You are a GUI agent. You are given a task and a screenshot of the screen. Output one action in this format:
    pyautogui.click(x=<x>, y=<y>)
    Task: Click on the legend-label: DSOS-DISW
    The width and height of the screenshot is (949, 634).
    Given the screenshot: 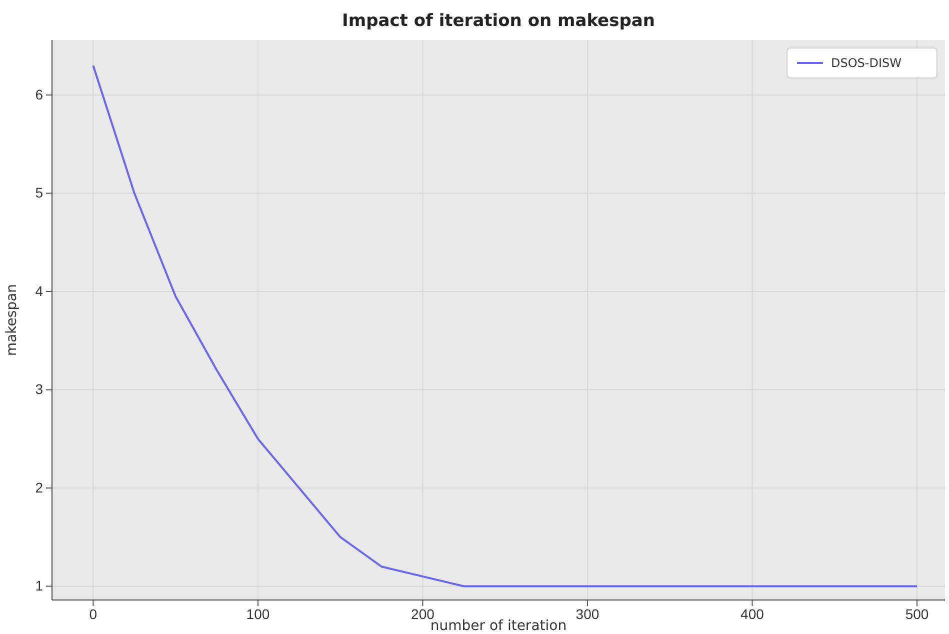 What is the action you would take?
    pyautogui.click(x=866, y=63)
    